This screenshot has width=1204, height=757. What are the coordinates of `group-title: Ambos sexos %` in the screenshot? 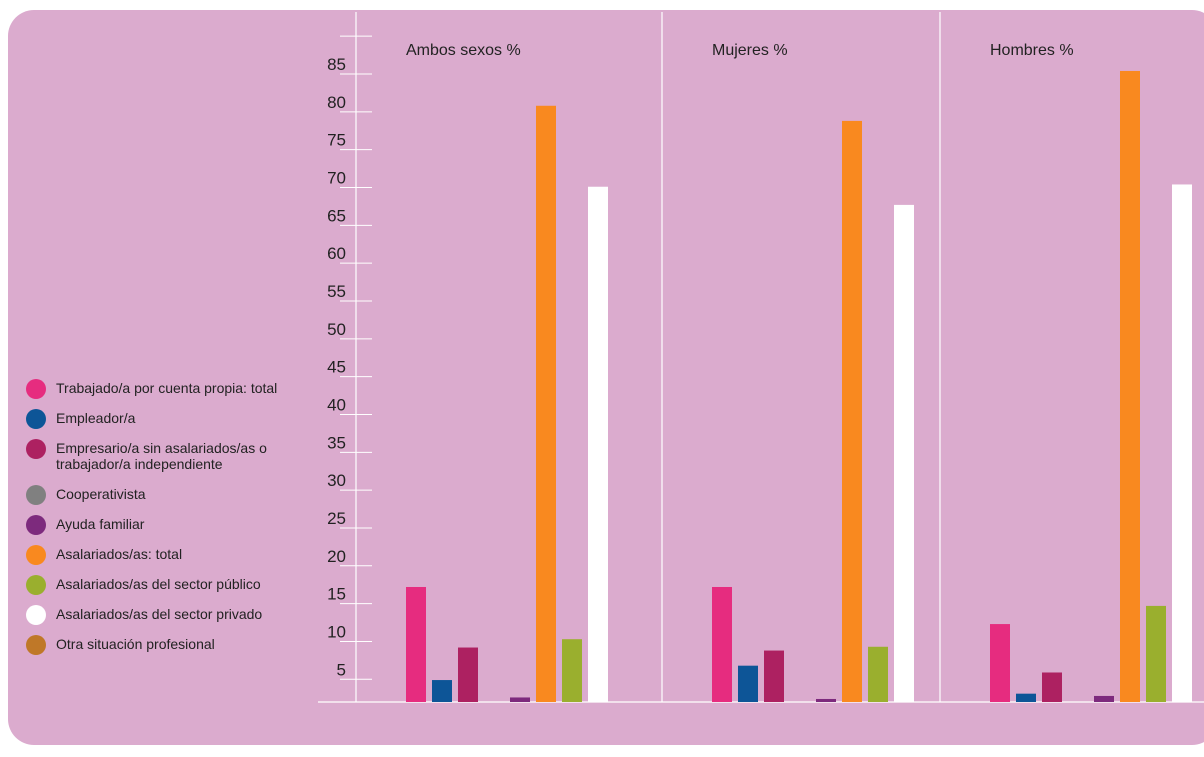 It's located at (463, 50).